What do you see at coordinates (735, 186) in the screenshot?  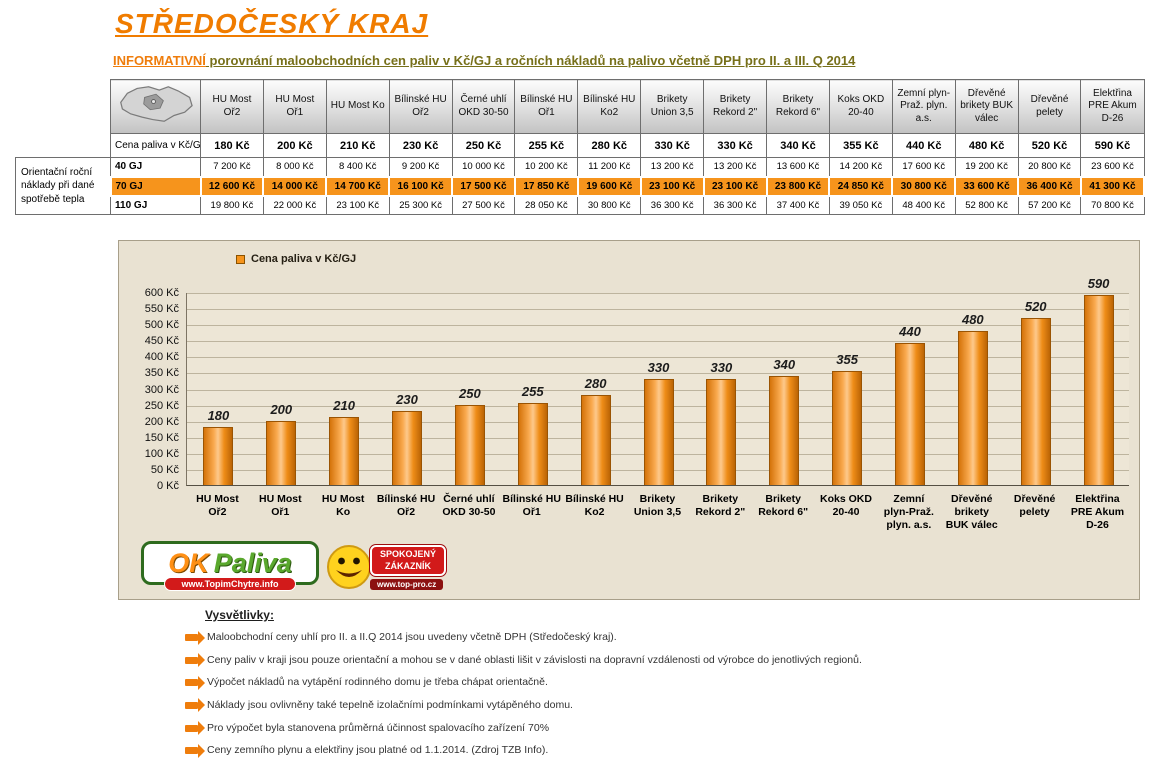 I see `annual-cost-cell: 23 100 Kč` at bounding box center [735, 186].